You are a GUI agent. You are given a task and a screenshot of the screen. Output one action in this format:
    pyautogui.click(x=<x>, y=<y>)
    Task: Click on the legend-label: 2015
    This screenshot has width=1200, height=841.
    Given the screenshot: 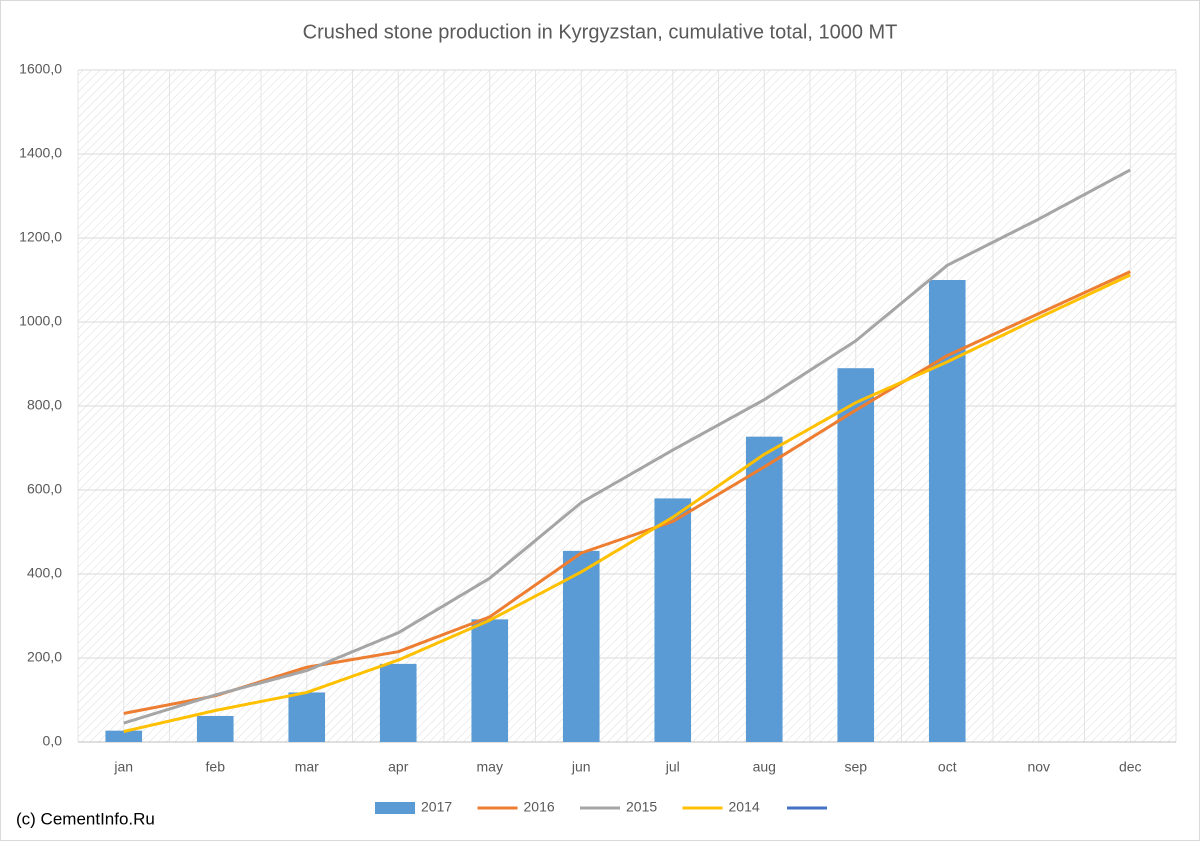 What is the action you would take?
    pyautogui.click(x=641, y=807)
    